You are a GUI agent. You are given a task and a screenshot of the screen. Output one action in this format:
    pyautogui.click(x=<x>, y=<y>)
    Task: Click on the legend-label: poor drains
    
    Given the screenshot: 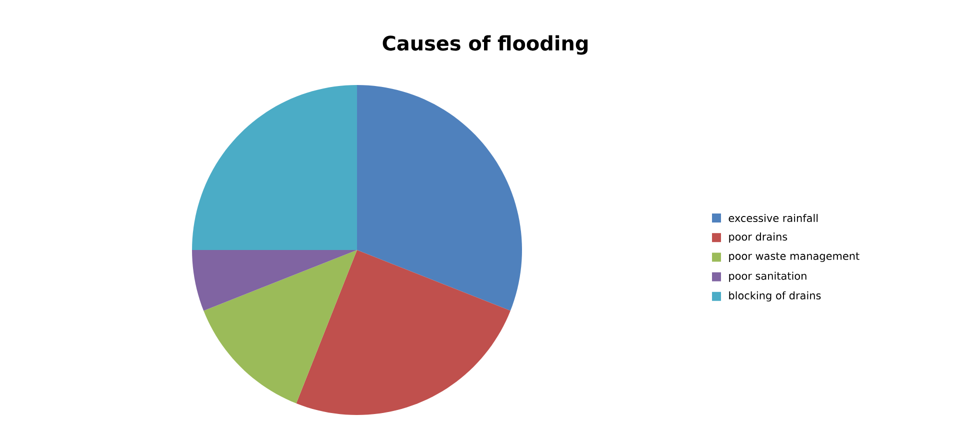 What is the action you would take?
    pyautogui.click(x=758, y=237)
    